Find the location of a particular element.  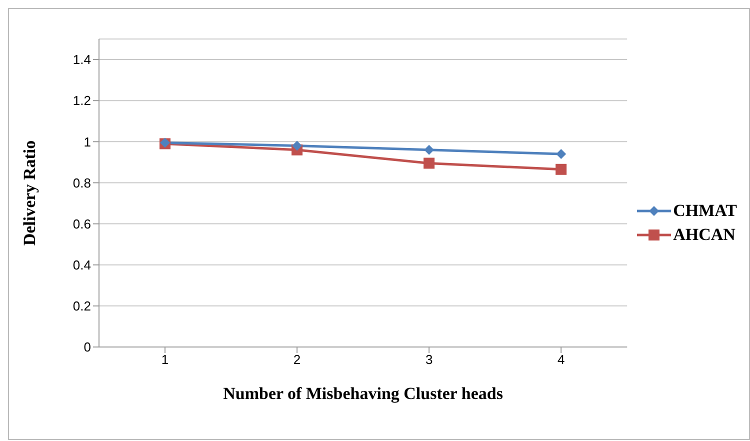

y-tick-label: 0 is located at coordinates (87, 347).